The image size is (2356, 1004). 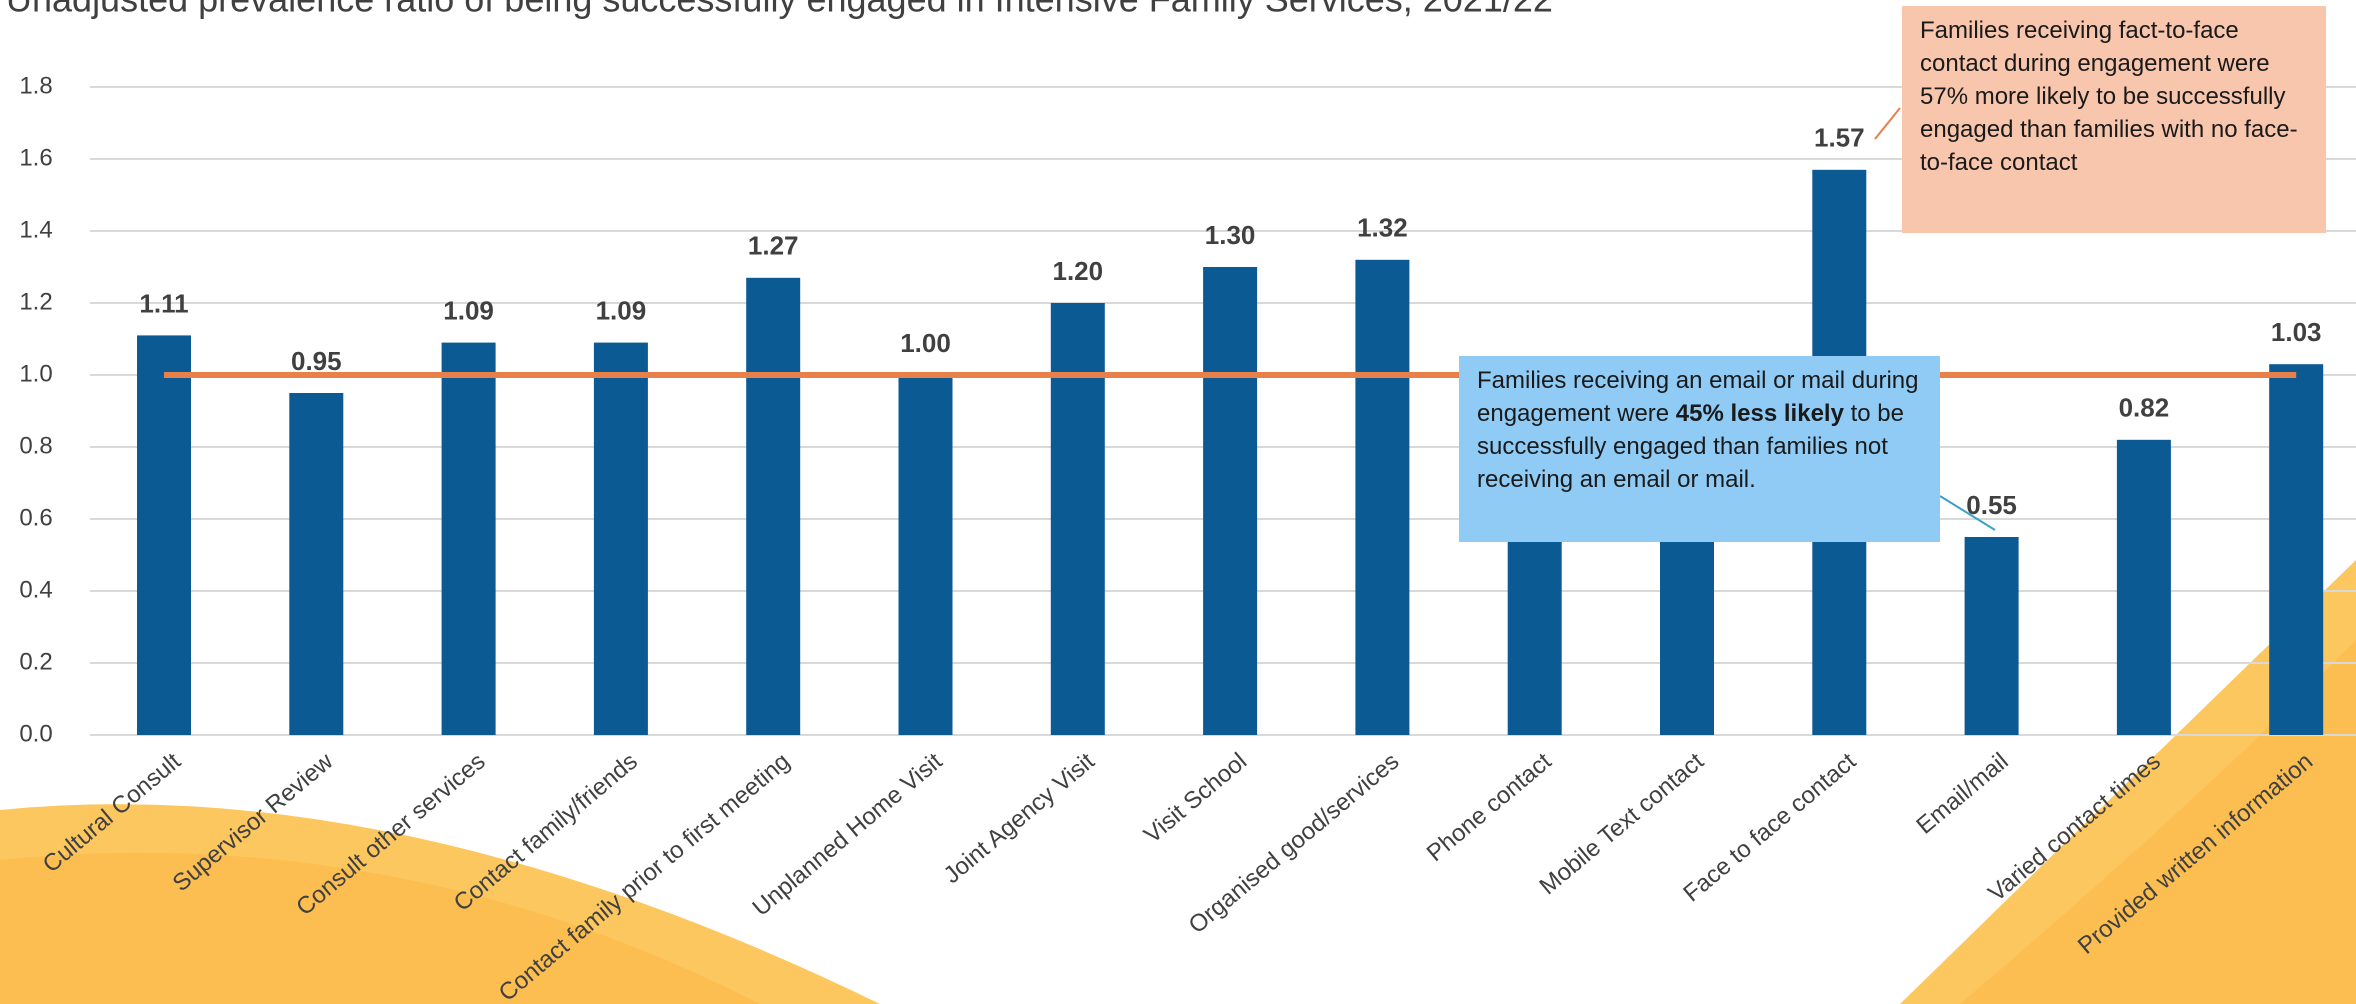 I want to click on data-label: 0.95, so click(x=316, y=361).